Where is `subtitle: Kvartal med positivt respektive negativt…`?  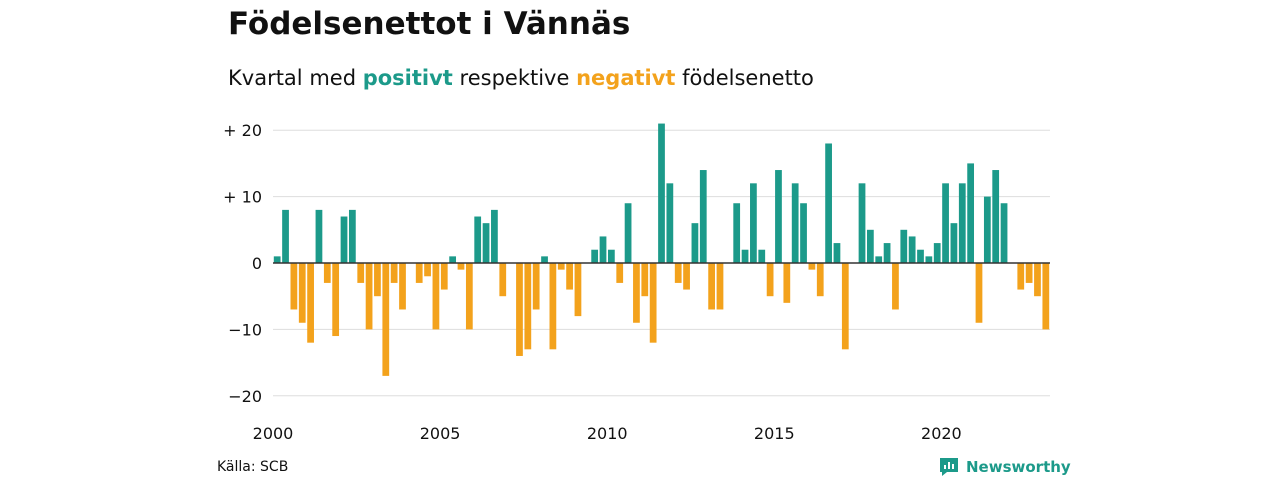 subtitle: Kvartal med positivt respektive negativt… is located at coordinates (521, 78).